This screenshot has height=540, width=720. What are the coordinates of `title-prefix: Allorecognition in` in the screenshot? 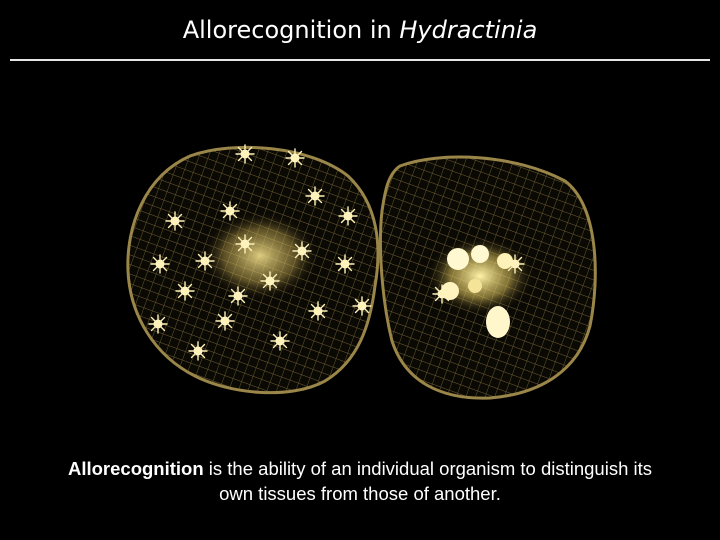 It's located at (291, 30).